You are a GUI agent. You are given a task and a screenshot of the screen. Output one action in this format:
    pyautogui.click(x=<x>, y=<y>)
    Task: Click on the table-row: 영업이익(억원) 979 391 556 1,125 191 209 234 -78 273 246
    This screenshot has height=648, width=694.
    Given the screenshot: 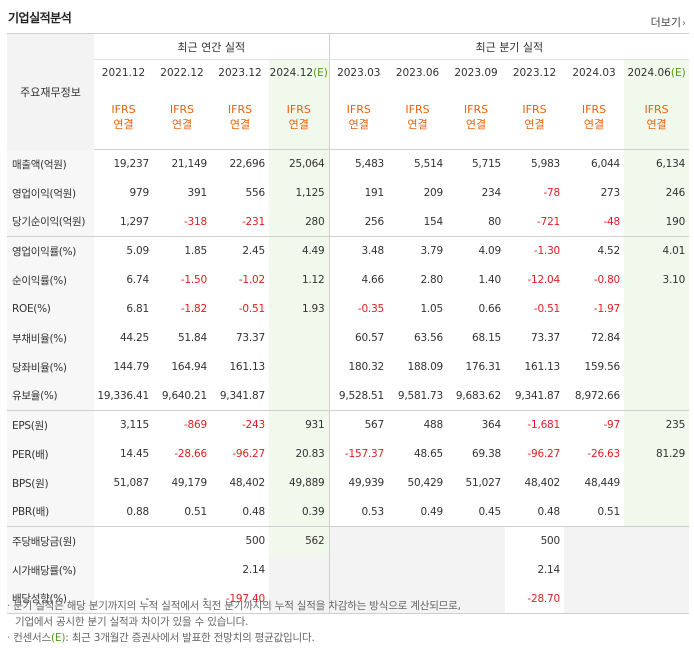 What is the action you would take?
    pyautogui.click(x=348, y=193)
    